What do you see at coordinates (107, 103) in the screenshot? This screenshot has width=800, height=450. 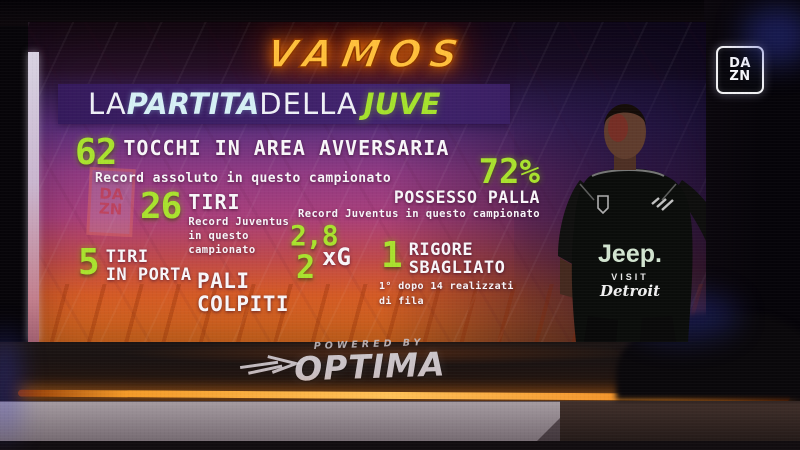 I see `headline-word-la: LA` at bounding box center [107, 103].